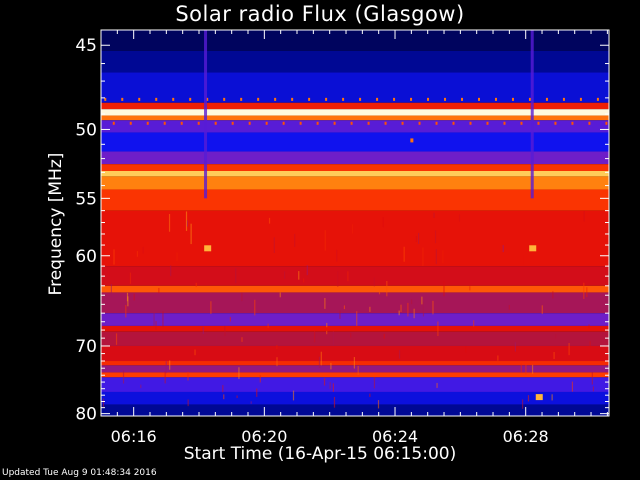 This screenshot has height=480, width=640. Describe the element at coordinates (86, 347) in the screenshot. I see `y-tick-label: 70` at that location.